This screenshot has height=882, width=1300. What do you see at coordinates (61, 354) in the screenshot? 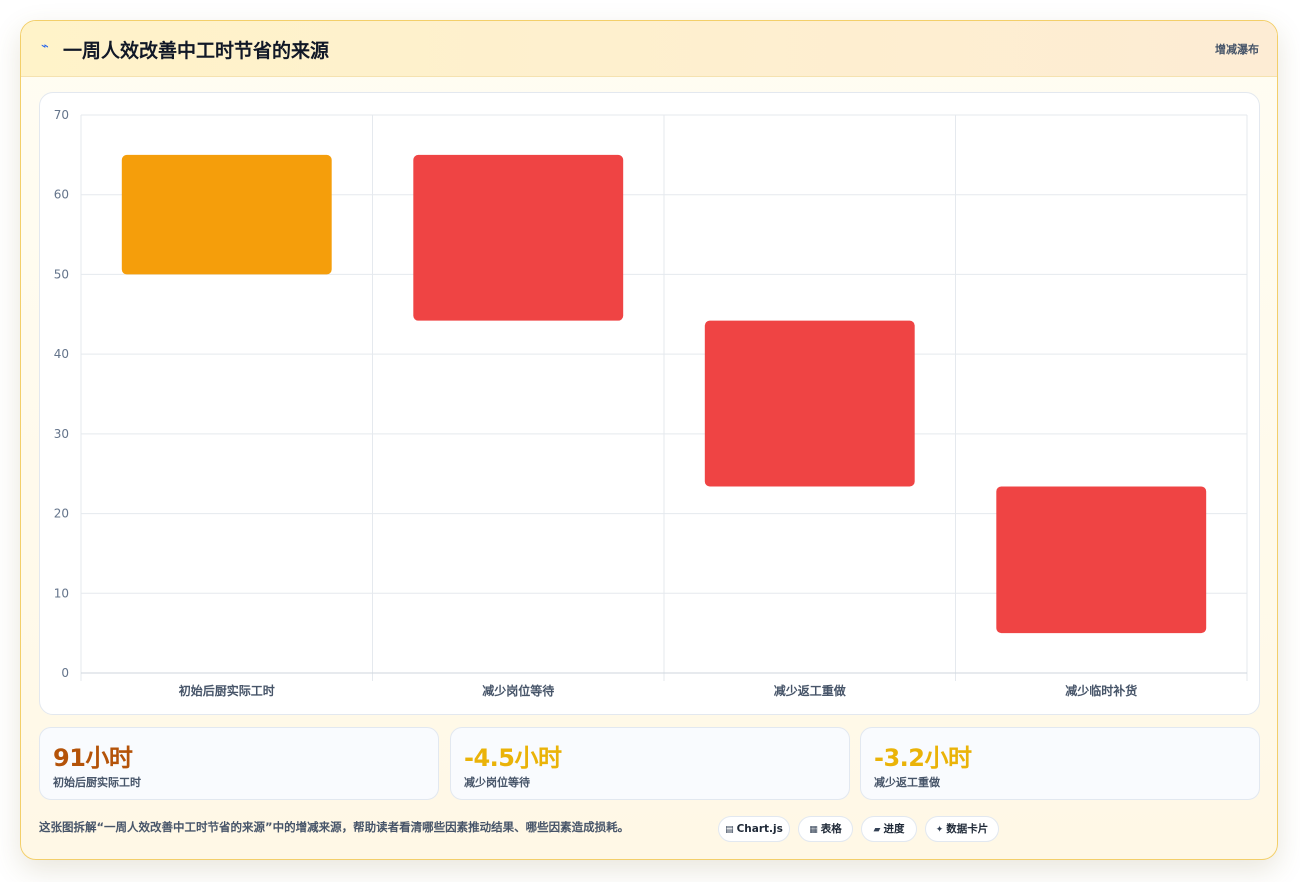
I see `y-tick-label: 40` at bounding box center [61, 354].